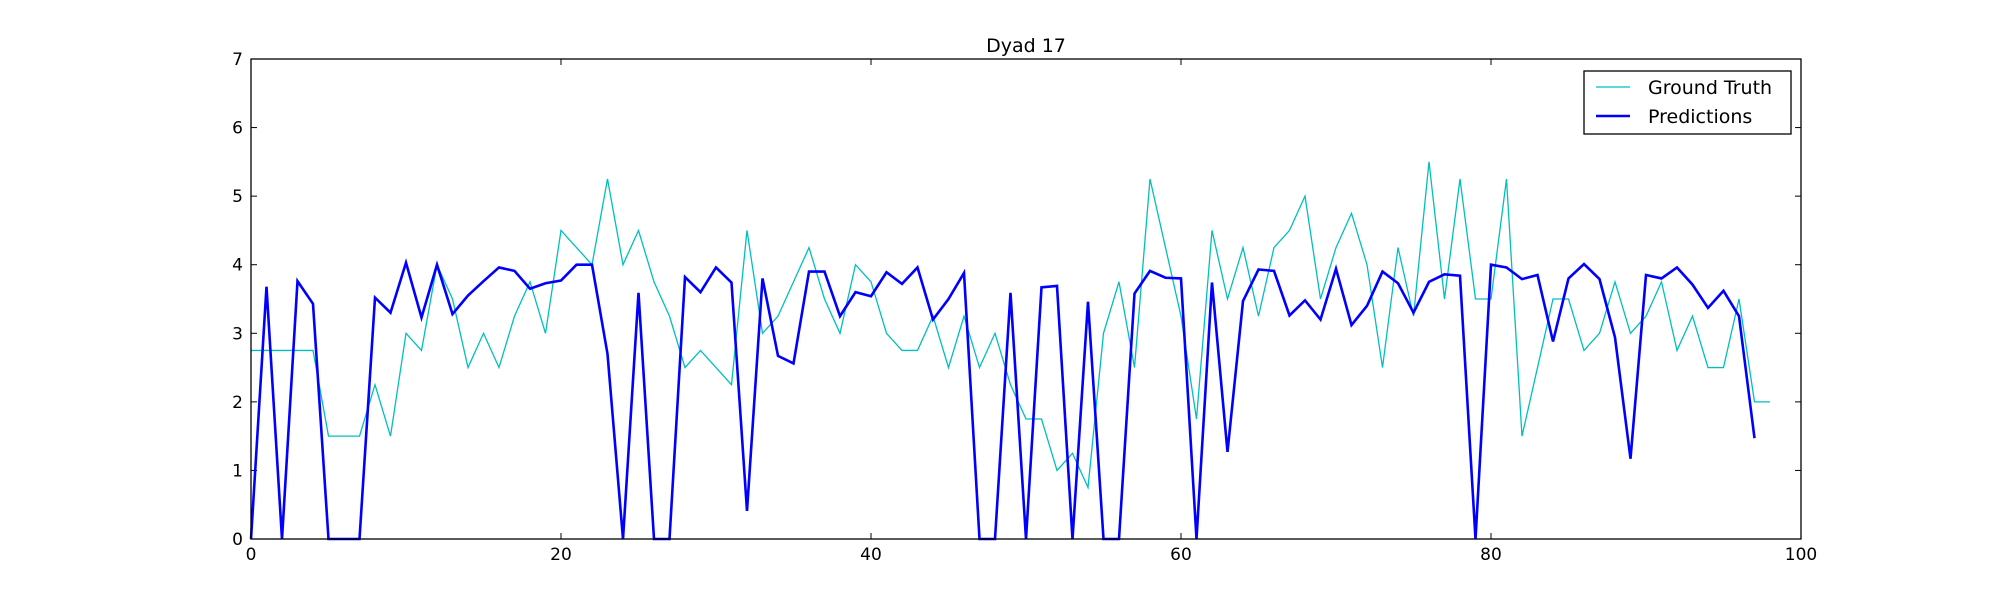 Image resolution: width=2000 pixels, height=600 pixels. Describe the element at coordinates (251, 555) in the screenshot. I see `x-tick-label: 0` at that location.